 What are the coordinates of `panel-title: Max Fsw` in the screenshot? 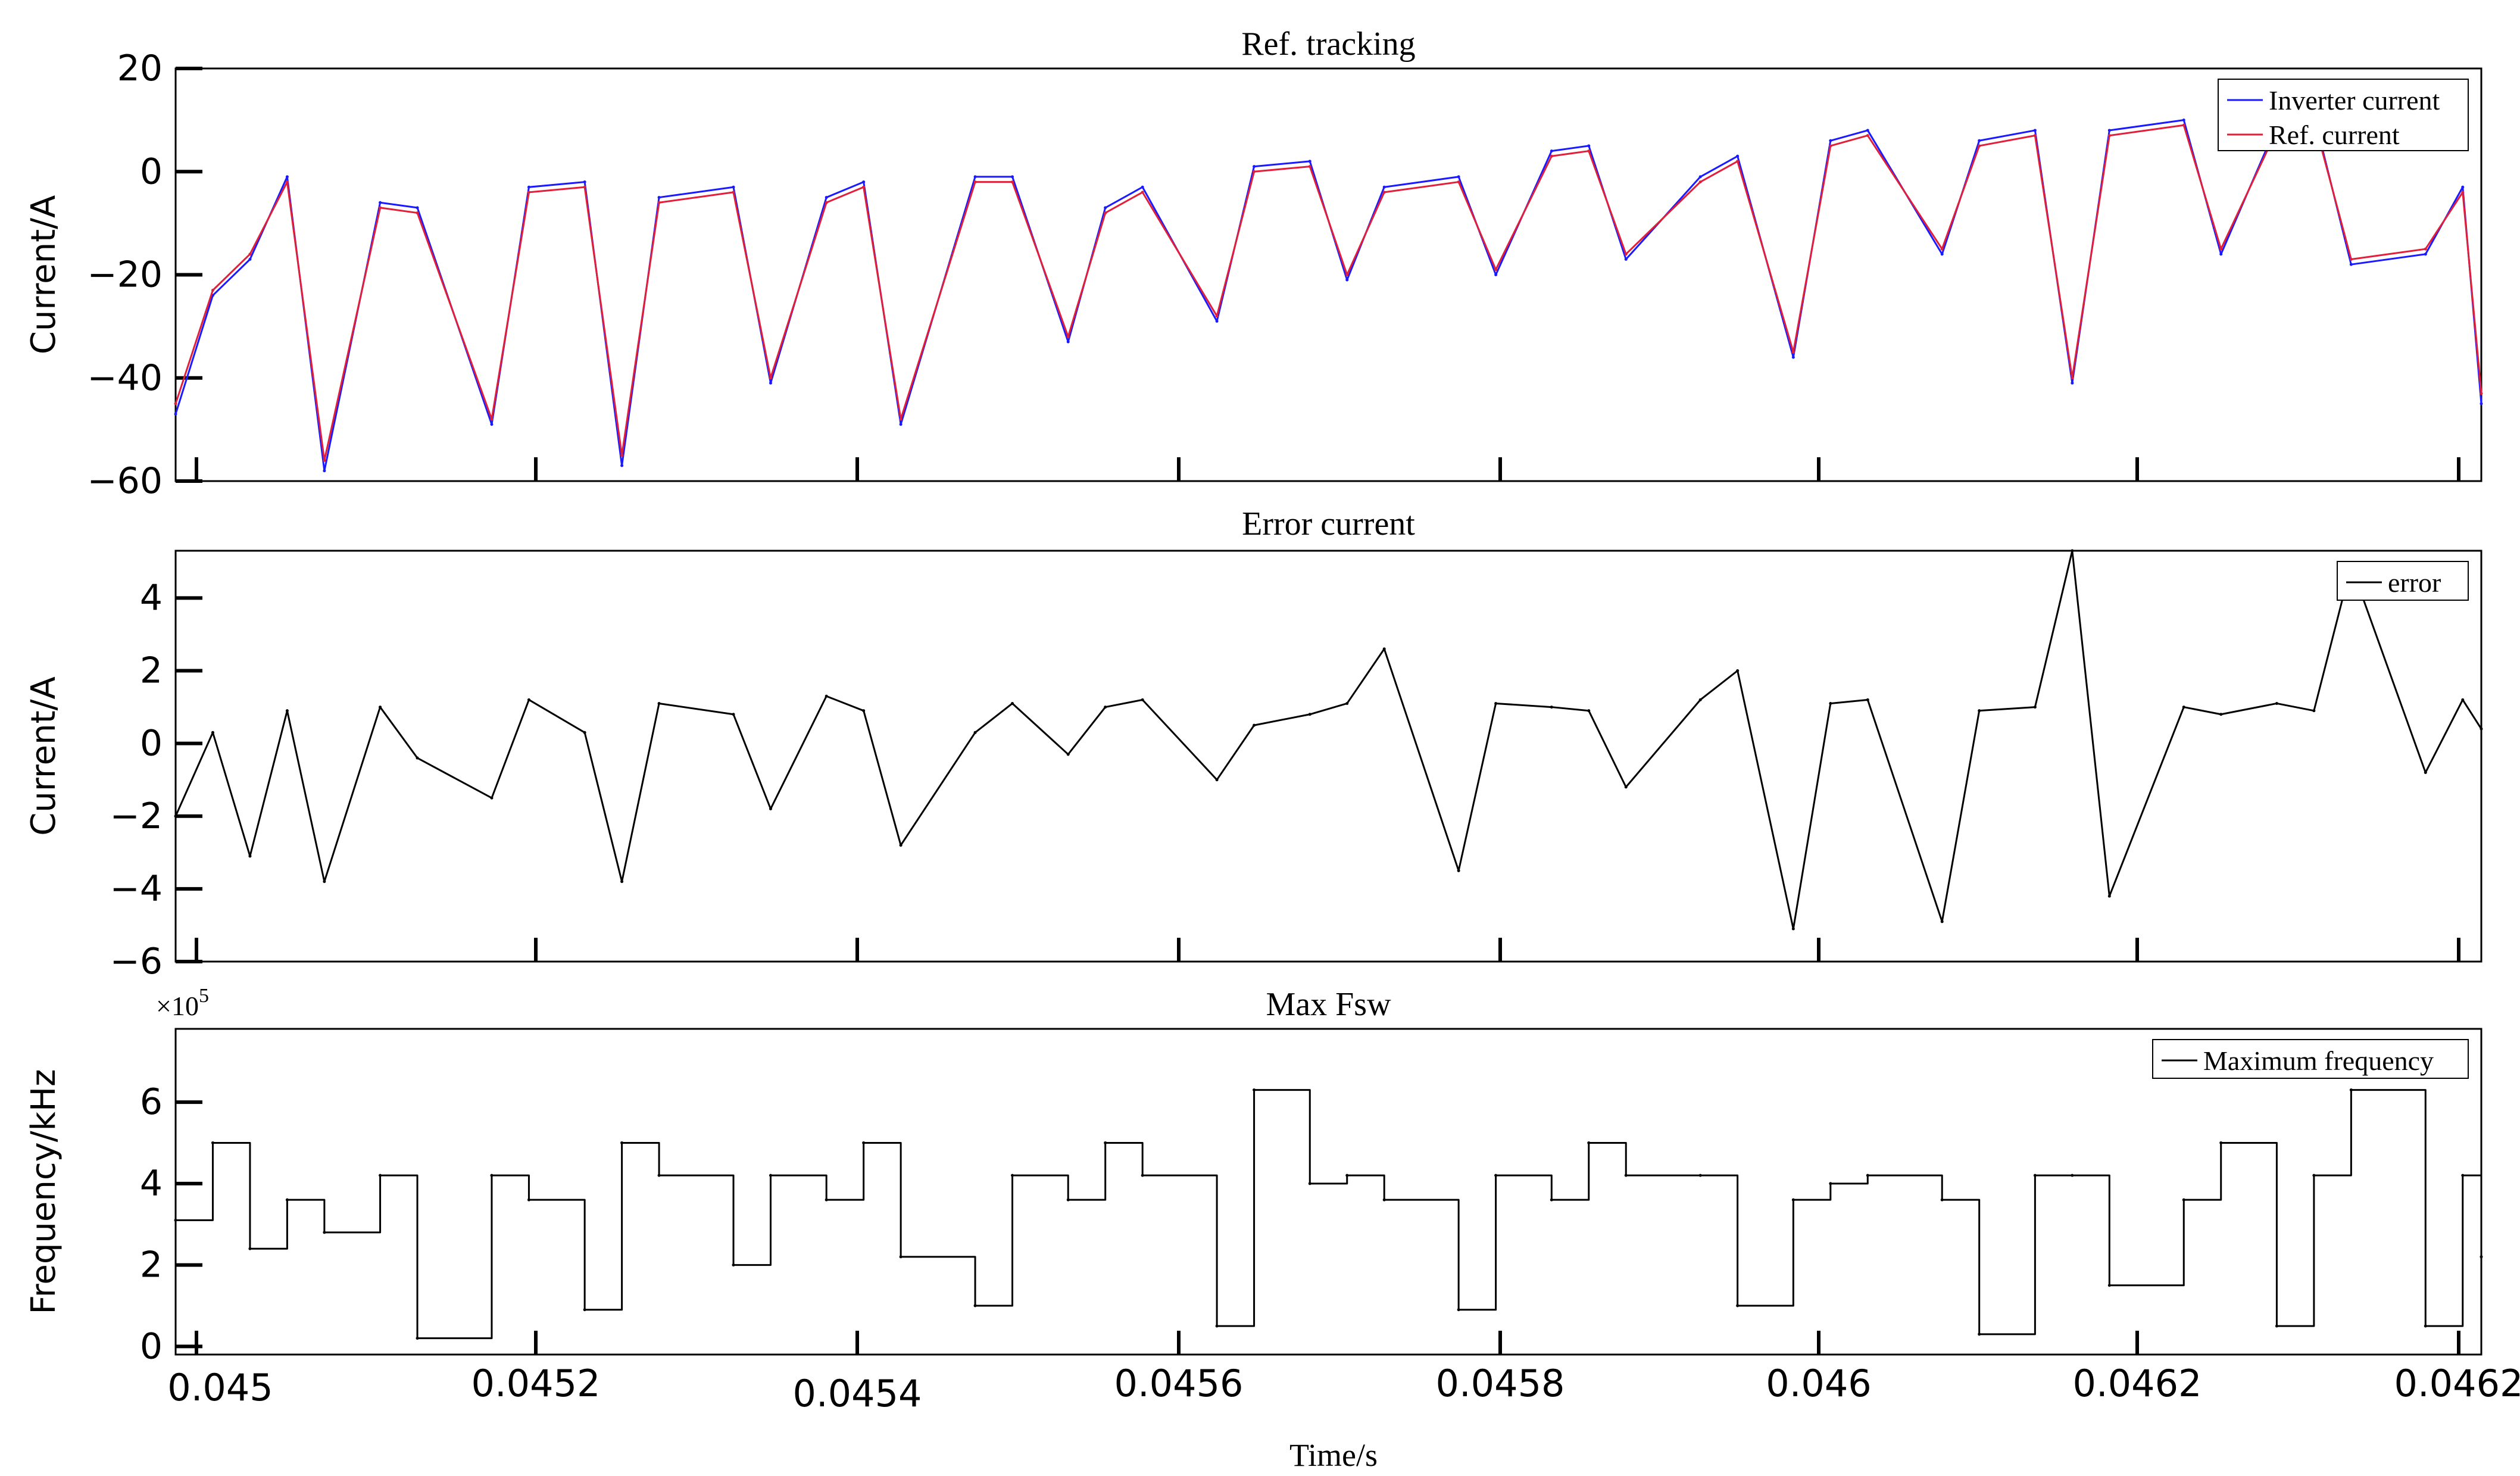 It's located at (1328, 1004).